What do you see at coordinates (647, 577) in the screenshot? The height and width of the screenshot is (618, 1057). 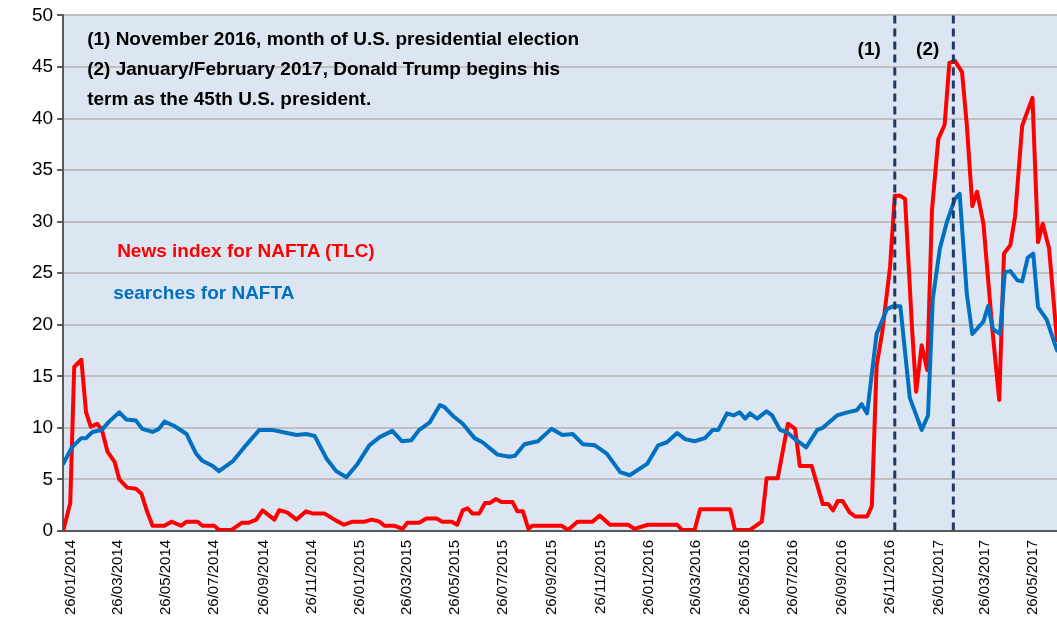 I see `x-tick-label: 26/01/2016` at bounding box center [647, 577].